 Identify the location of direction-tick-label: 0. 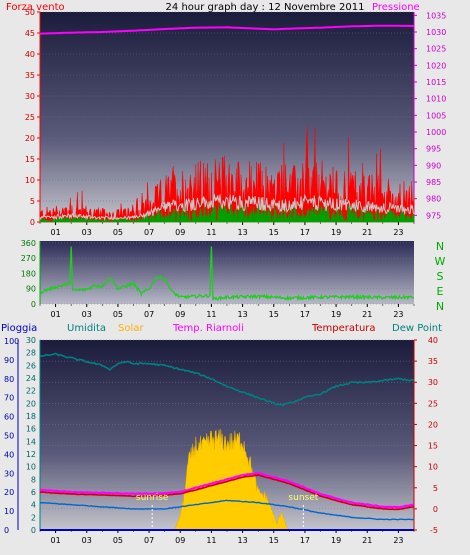
(33, 304).